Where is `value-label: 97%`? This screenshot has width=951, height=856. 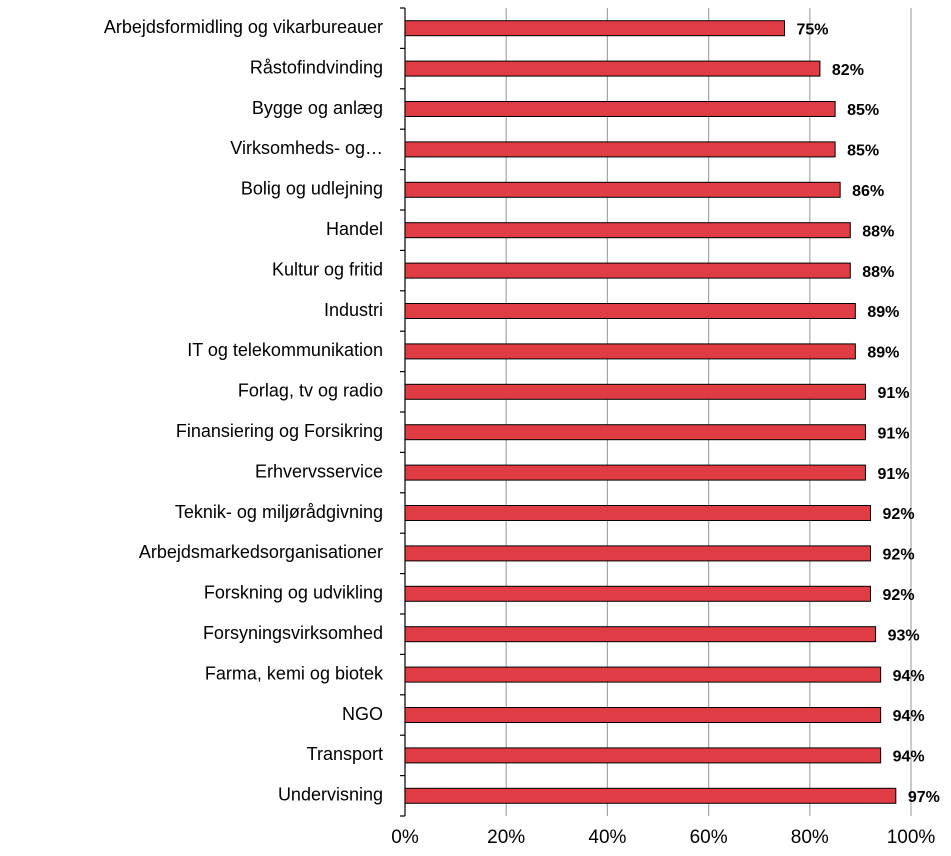 value-label: 97% is located at coordinates (924, 797).